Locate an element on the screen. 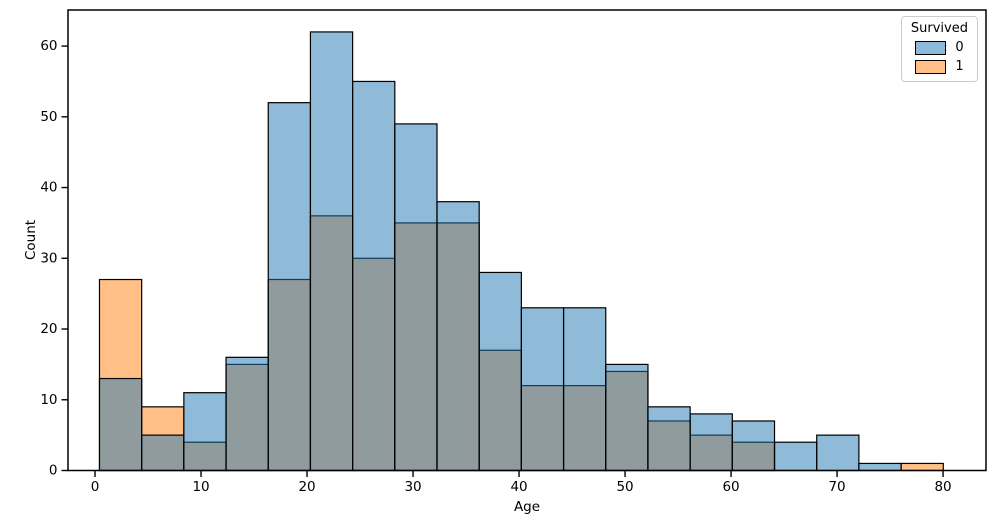 This screenshot has height=525, width=996. x-tick-label: 70 is located at coordinates (836, 487).